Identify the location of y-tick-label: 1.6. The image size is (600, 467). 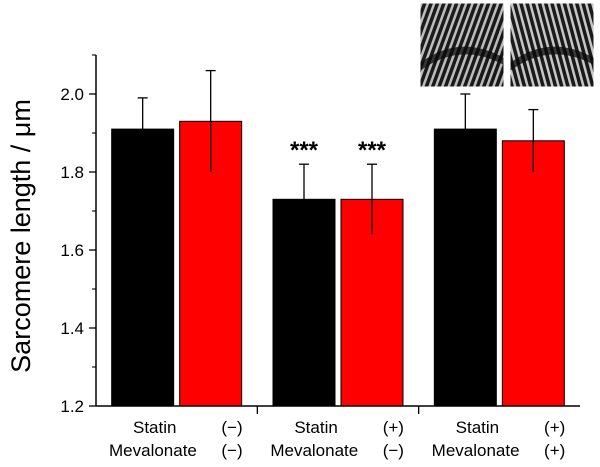
(72, 250).